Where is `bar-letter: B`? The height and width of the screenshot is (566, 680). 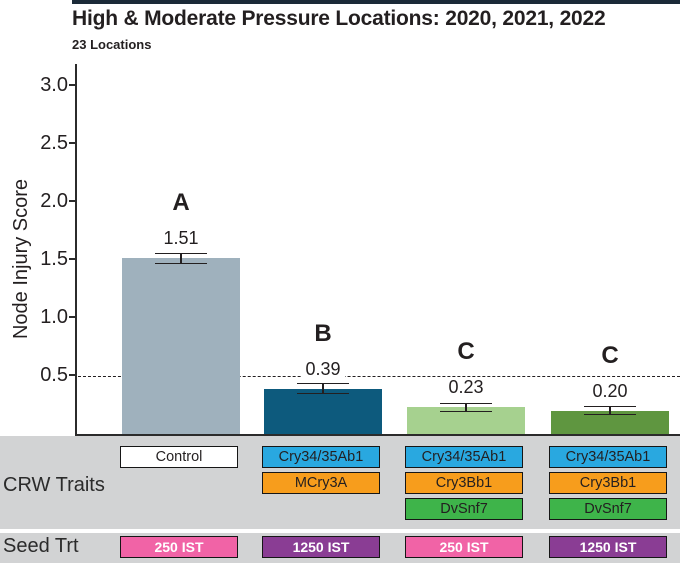
bar-letter: B is located at coordinates (323, 333).